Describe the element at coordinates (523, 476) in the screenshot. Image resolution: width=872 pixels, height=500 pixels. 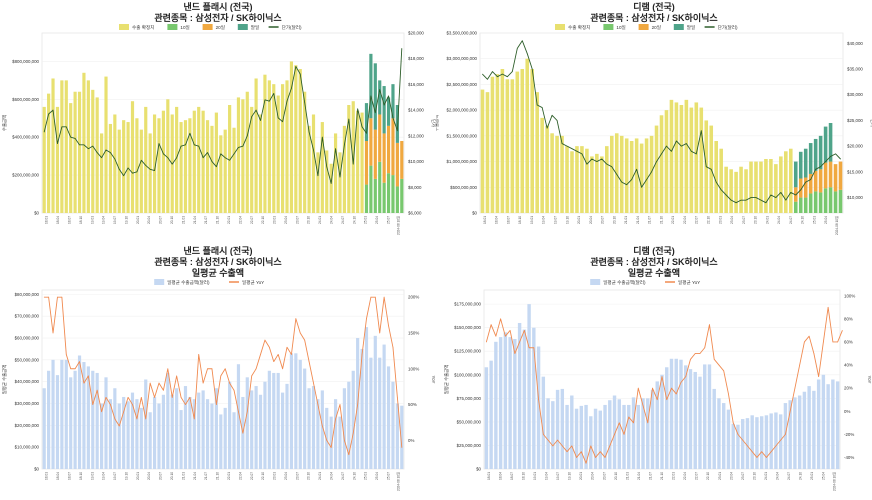
I see `x-tick-label: 18.10` at that location.